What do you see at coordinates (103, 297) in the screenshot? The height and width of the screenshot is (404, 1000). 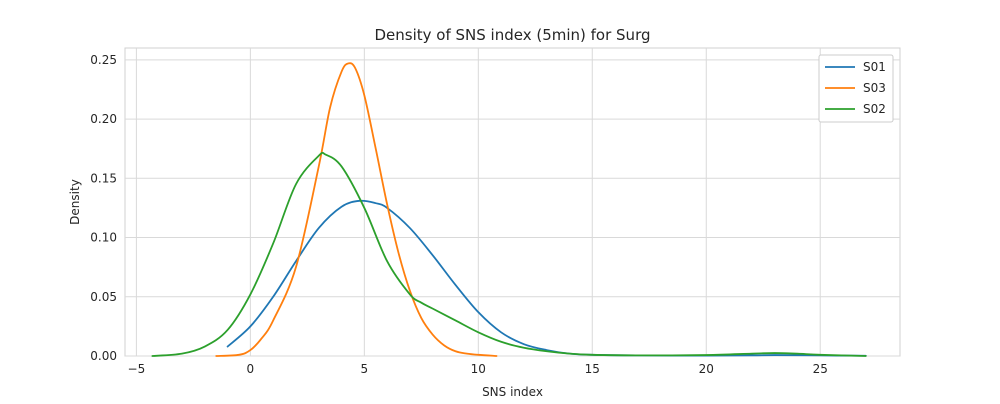 I see `y-tick-label: 0.05` at bounding box center [103, 297].